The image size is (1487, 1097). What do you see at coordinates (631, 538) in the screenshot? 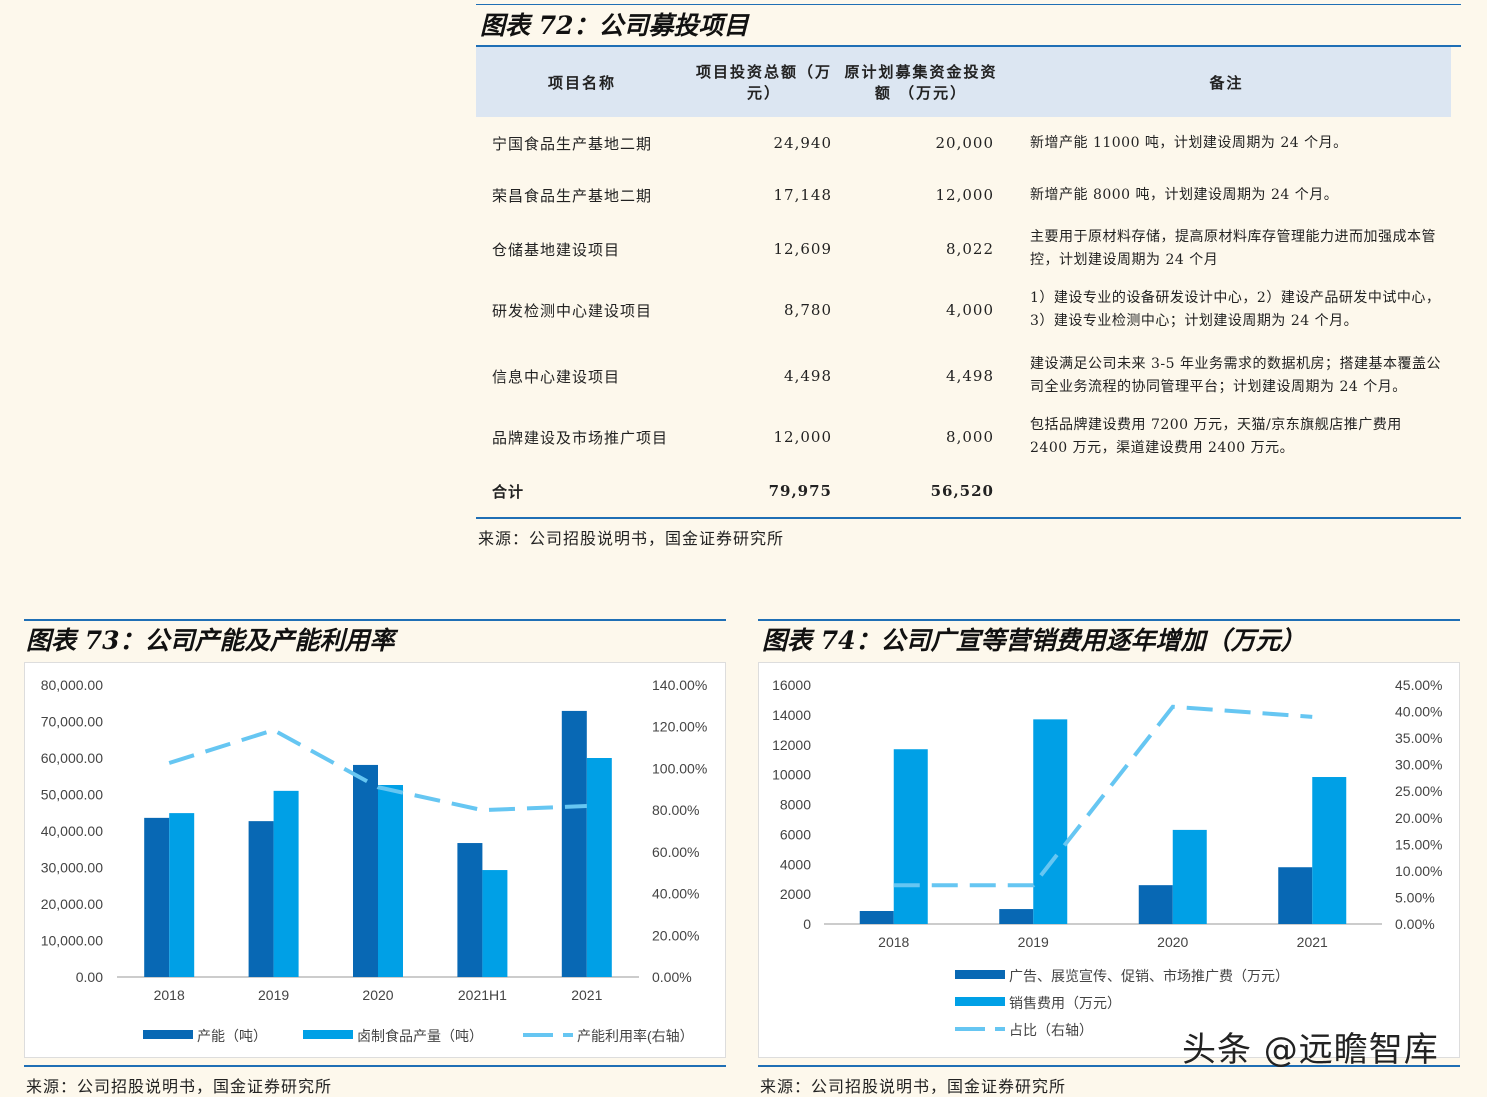
I see `table72-source: 来源：公司招股说明书，国金证券研究所` at bounding box center [631, 538].